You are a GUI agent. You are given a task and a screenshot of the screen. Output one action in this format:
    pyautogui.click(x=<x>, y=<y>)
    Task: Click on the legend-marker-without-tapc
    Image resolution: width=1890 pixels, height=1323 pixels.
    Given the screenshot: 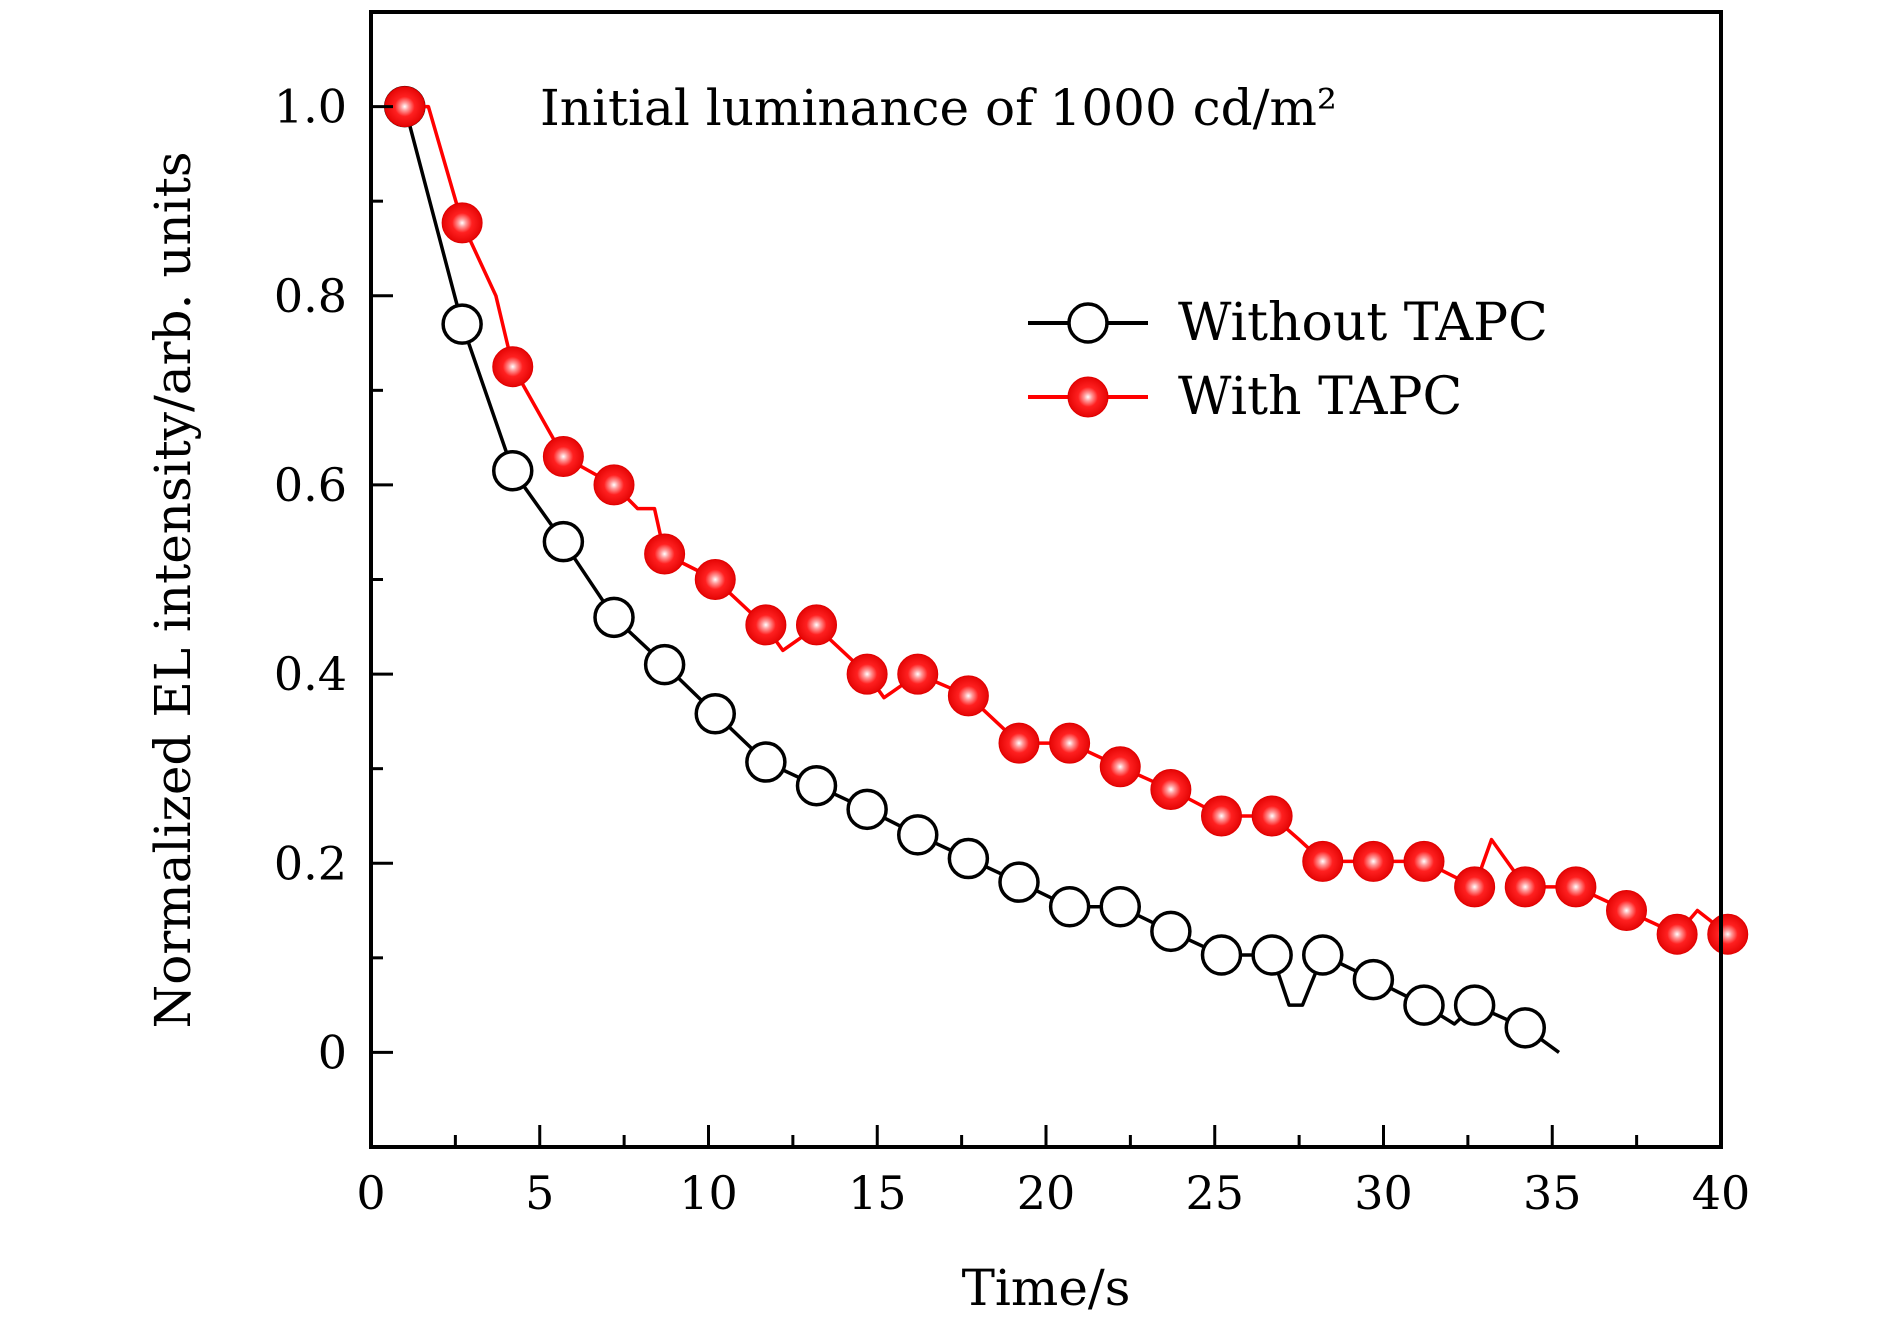 What is the action you would take?
    pyautogui.click(x=1088, y=323)
    